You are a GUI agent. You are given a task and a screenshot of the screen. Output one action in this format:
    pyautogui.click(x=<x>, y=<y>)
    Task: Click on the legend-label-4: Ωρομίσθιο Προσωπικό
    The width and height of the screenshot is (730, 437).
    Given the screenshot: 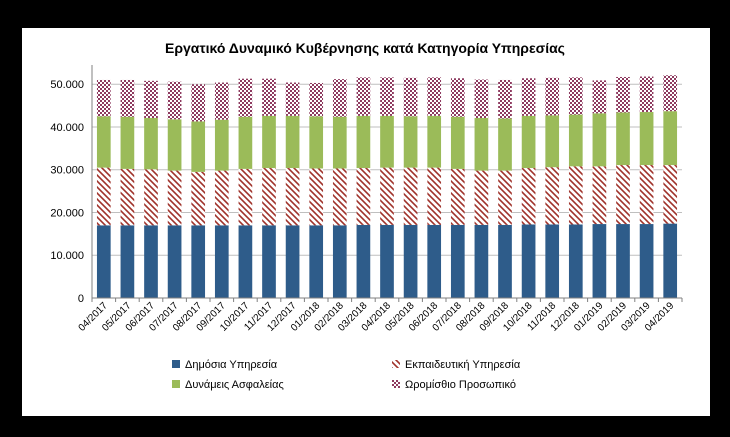 What is the action you would take?
    pyautogui.click(x=460, y=385)
    